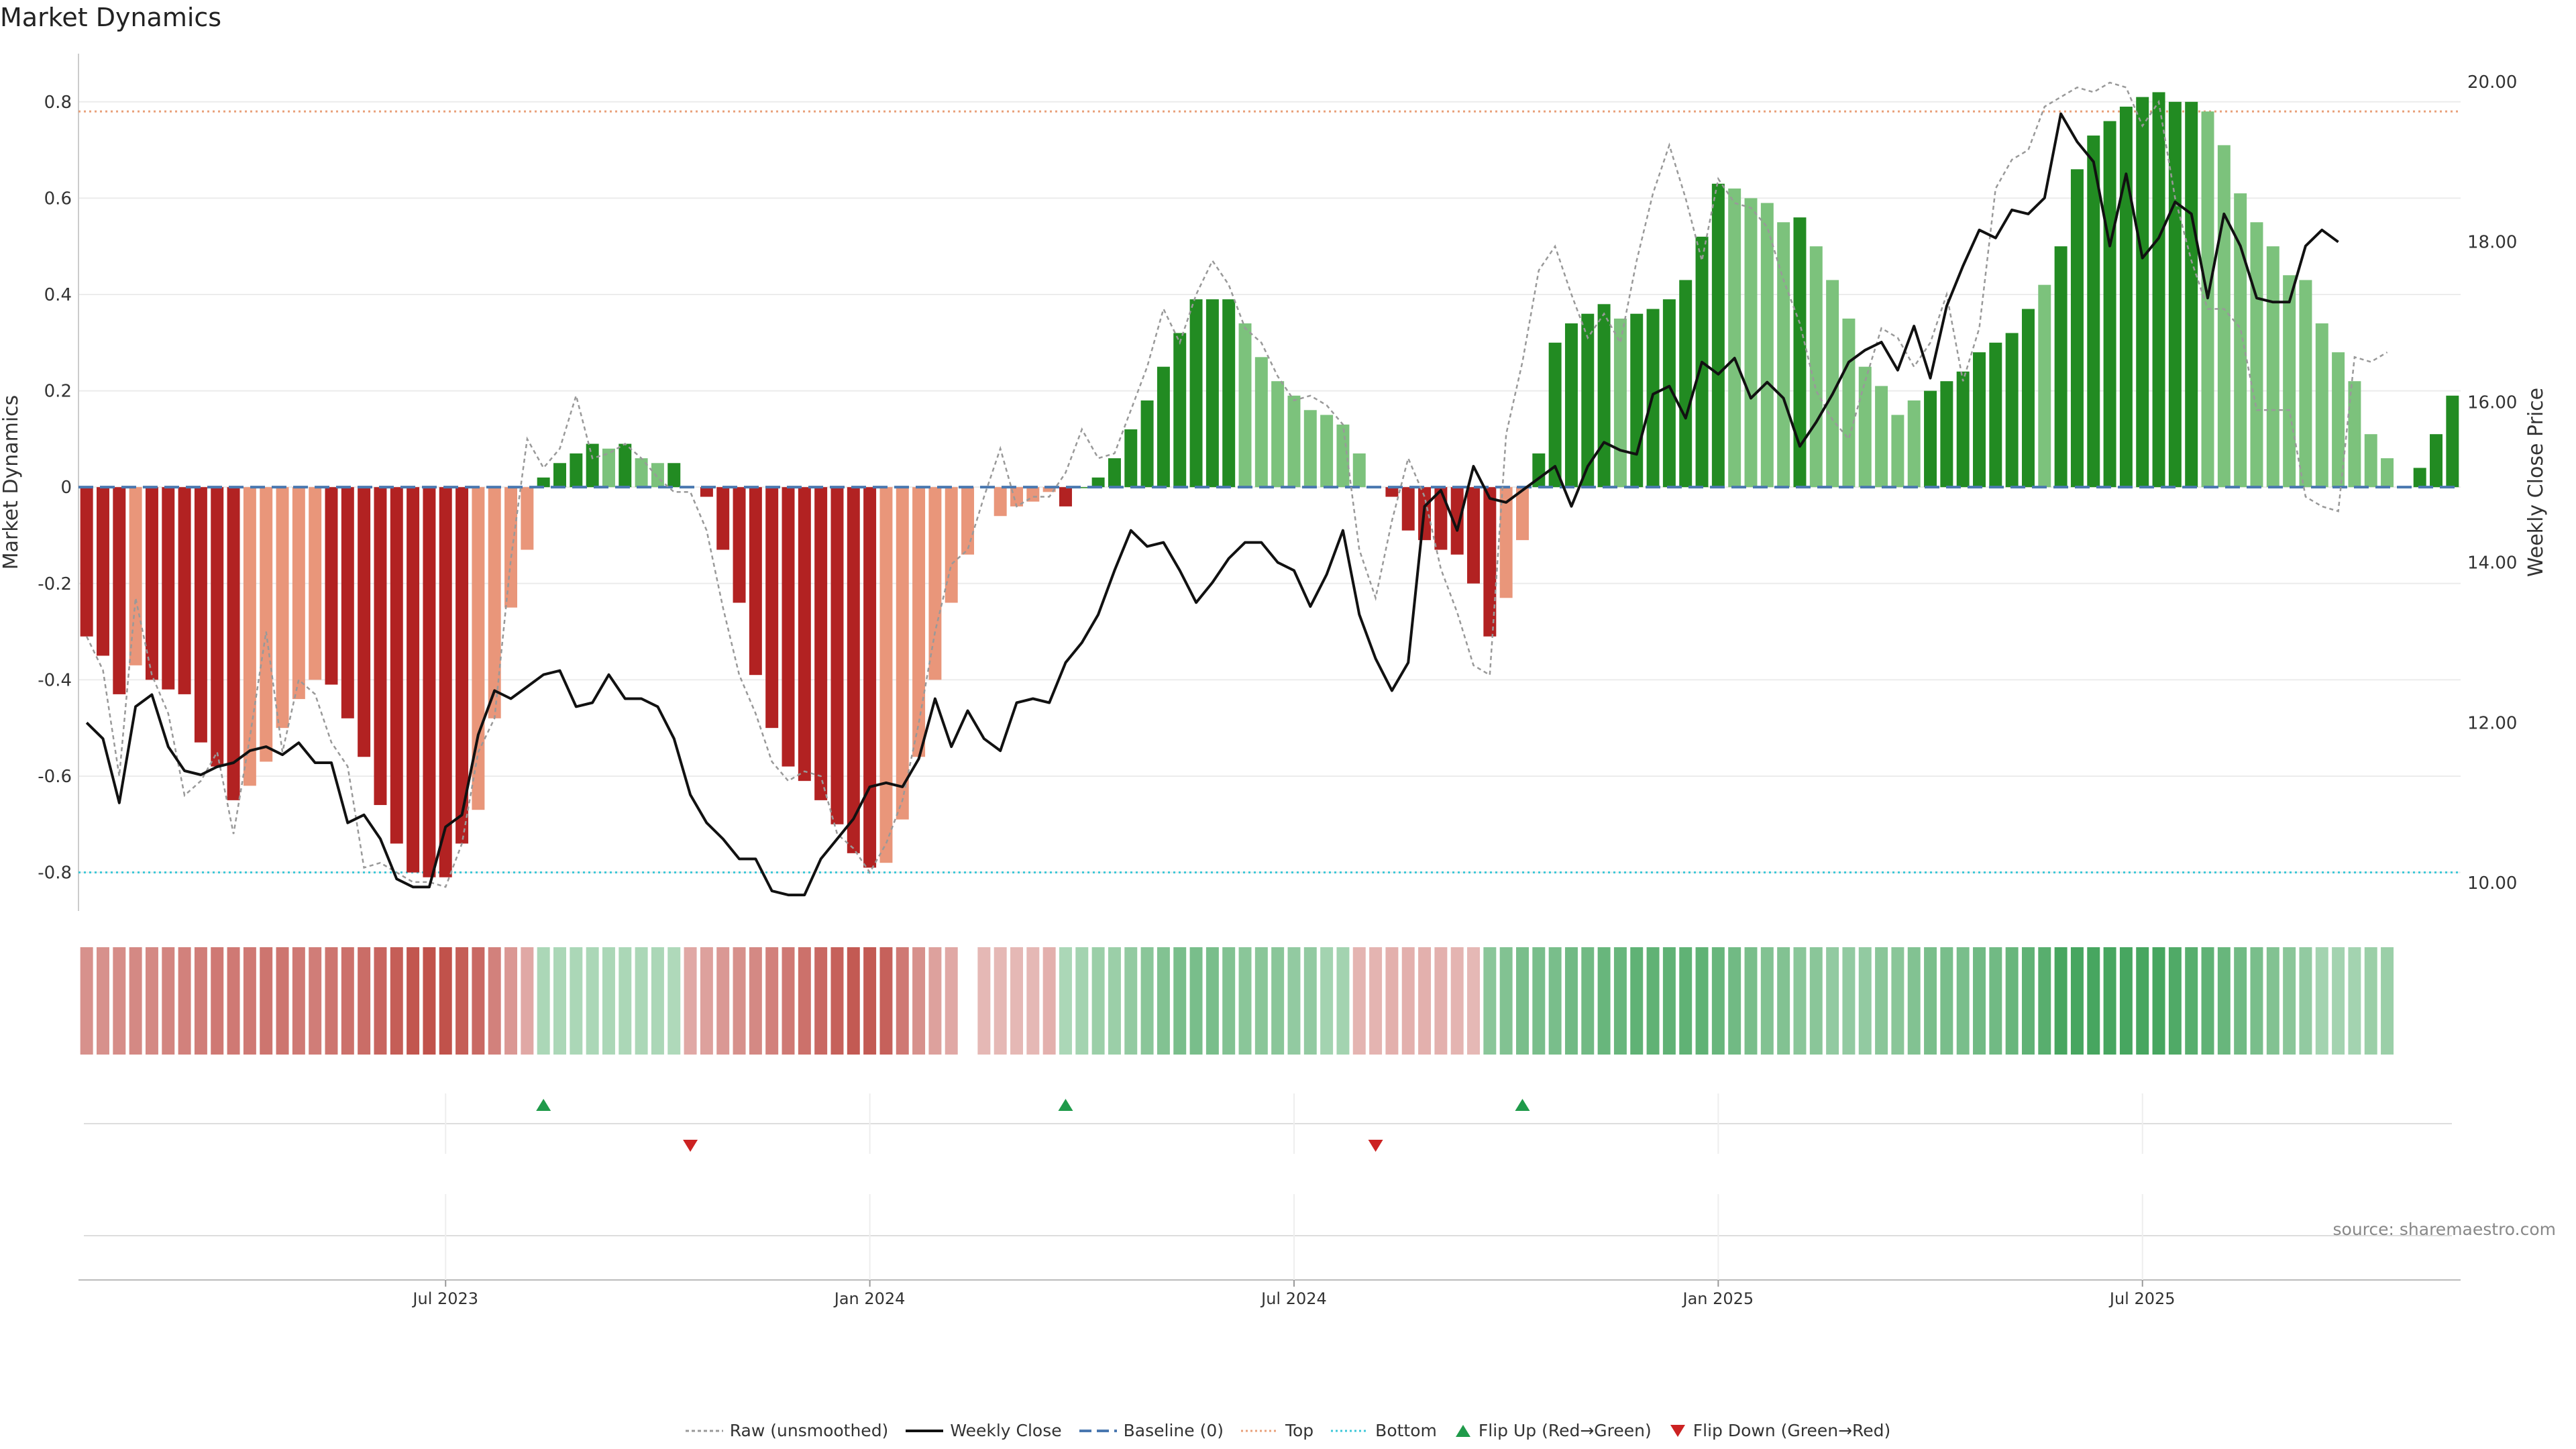 This screenshot has height=1449, width=2576. Describe the element at coordinates (58, 392) in the screenshot. I see `y-tick-label: 0.2` at that location.